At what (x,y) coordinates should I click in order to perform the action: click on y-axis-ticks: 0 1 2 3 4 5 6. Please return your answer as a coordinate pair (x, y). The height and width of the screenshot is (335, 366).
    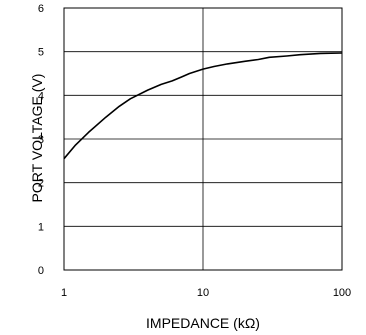
    Looking at the image, I should click on (41, 140).